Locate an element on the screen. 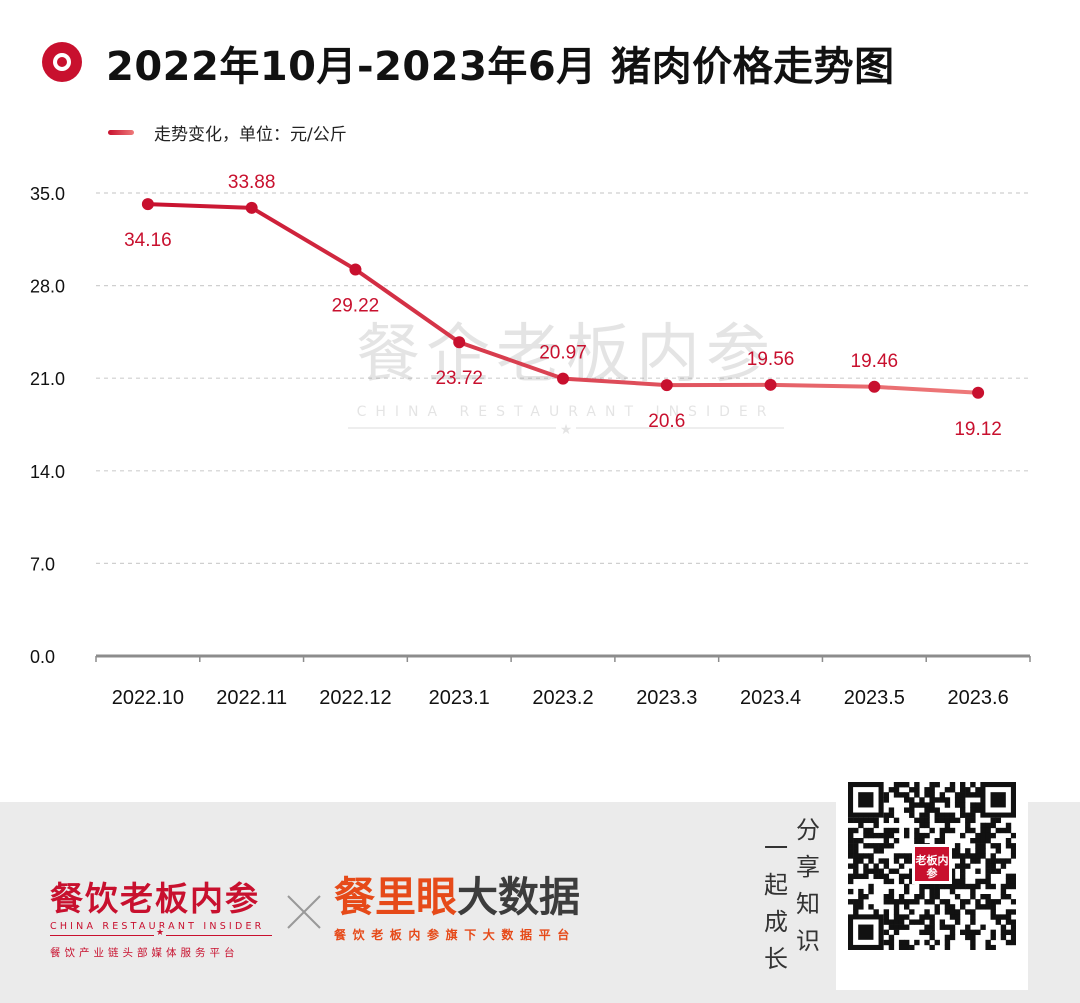 The height and width of the screenshot is (1003, 1080). brand2-name-b: 大数据 is located at coordinates (518, 897).